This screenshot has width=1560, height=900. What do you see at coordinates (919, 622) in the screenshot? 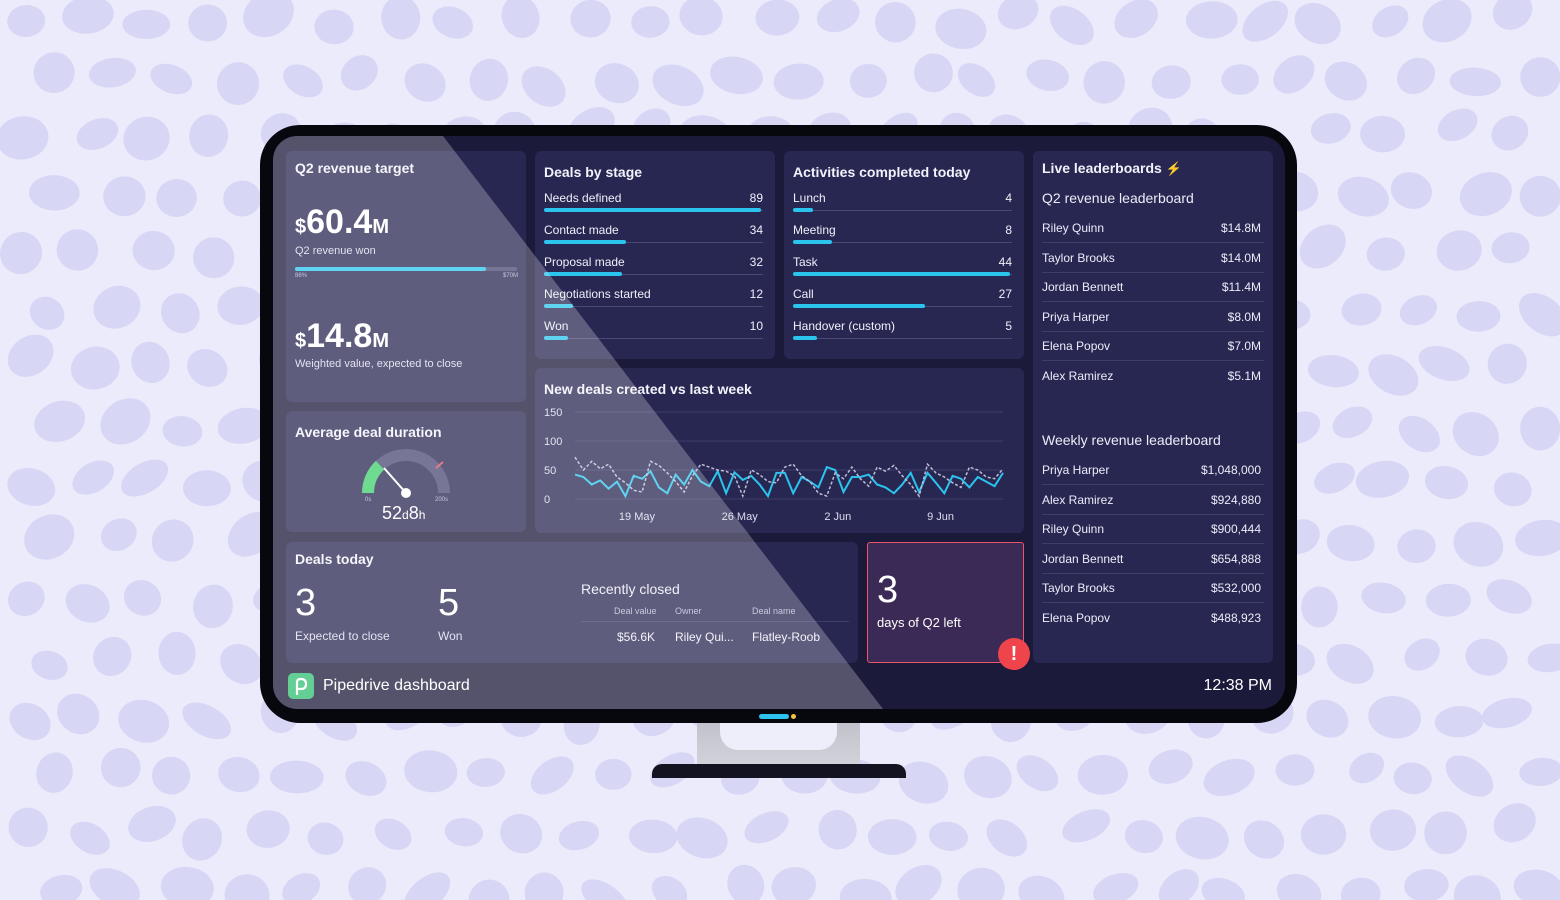
I see `days-left-label: days of Q2 left` at bounding box center [919, 622].